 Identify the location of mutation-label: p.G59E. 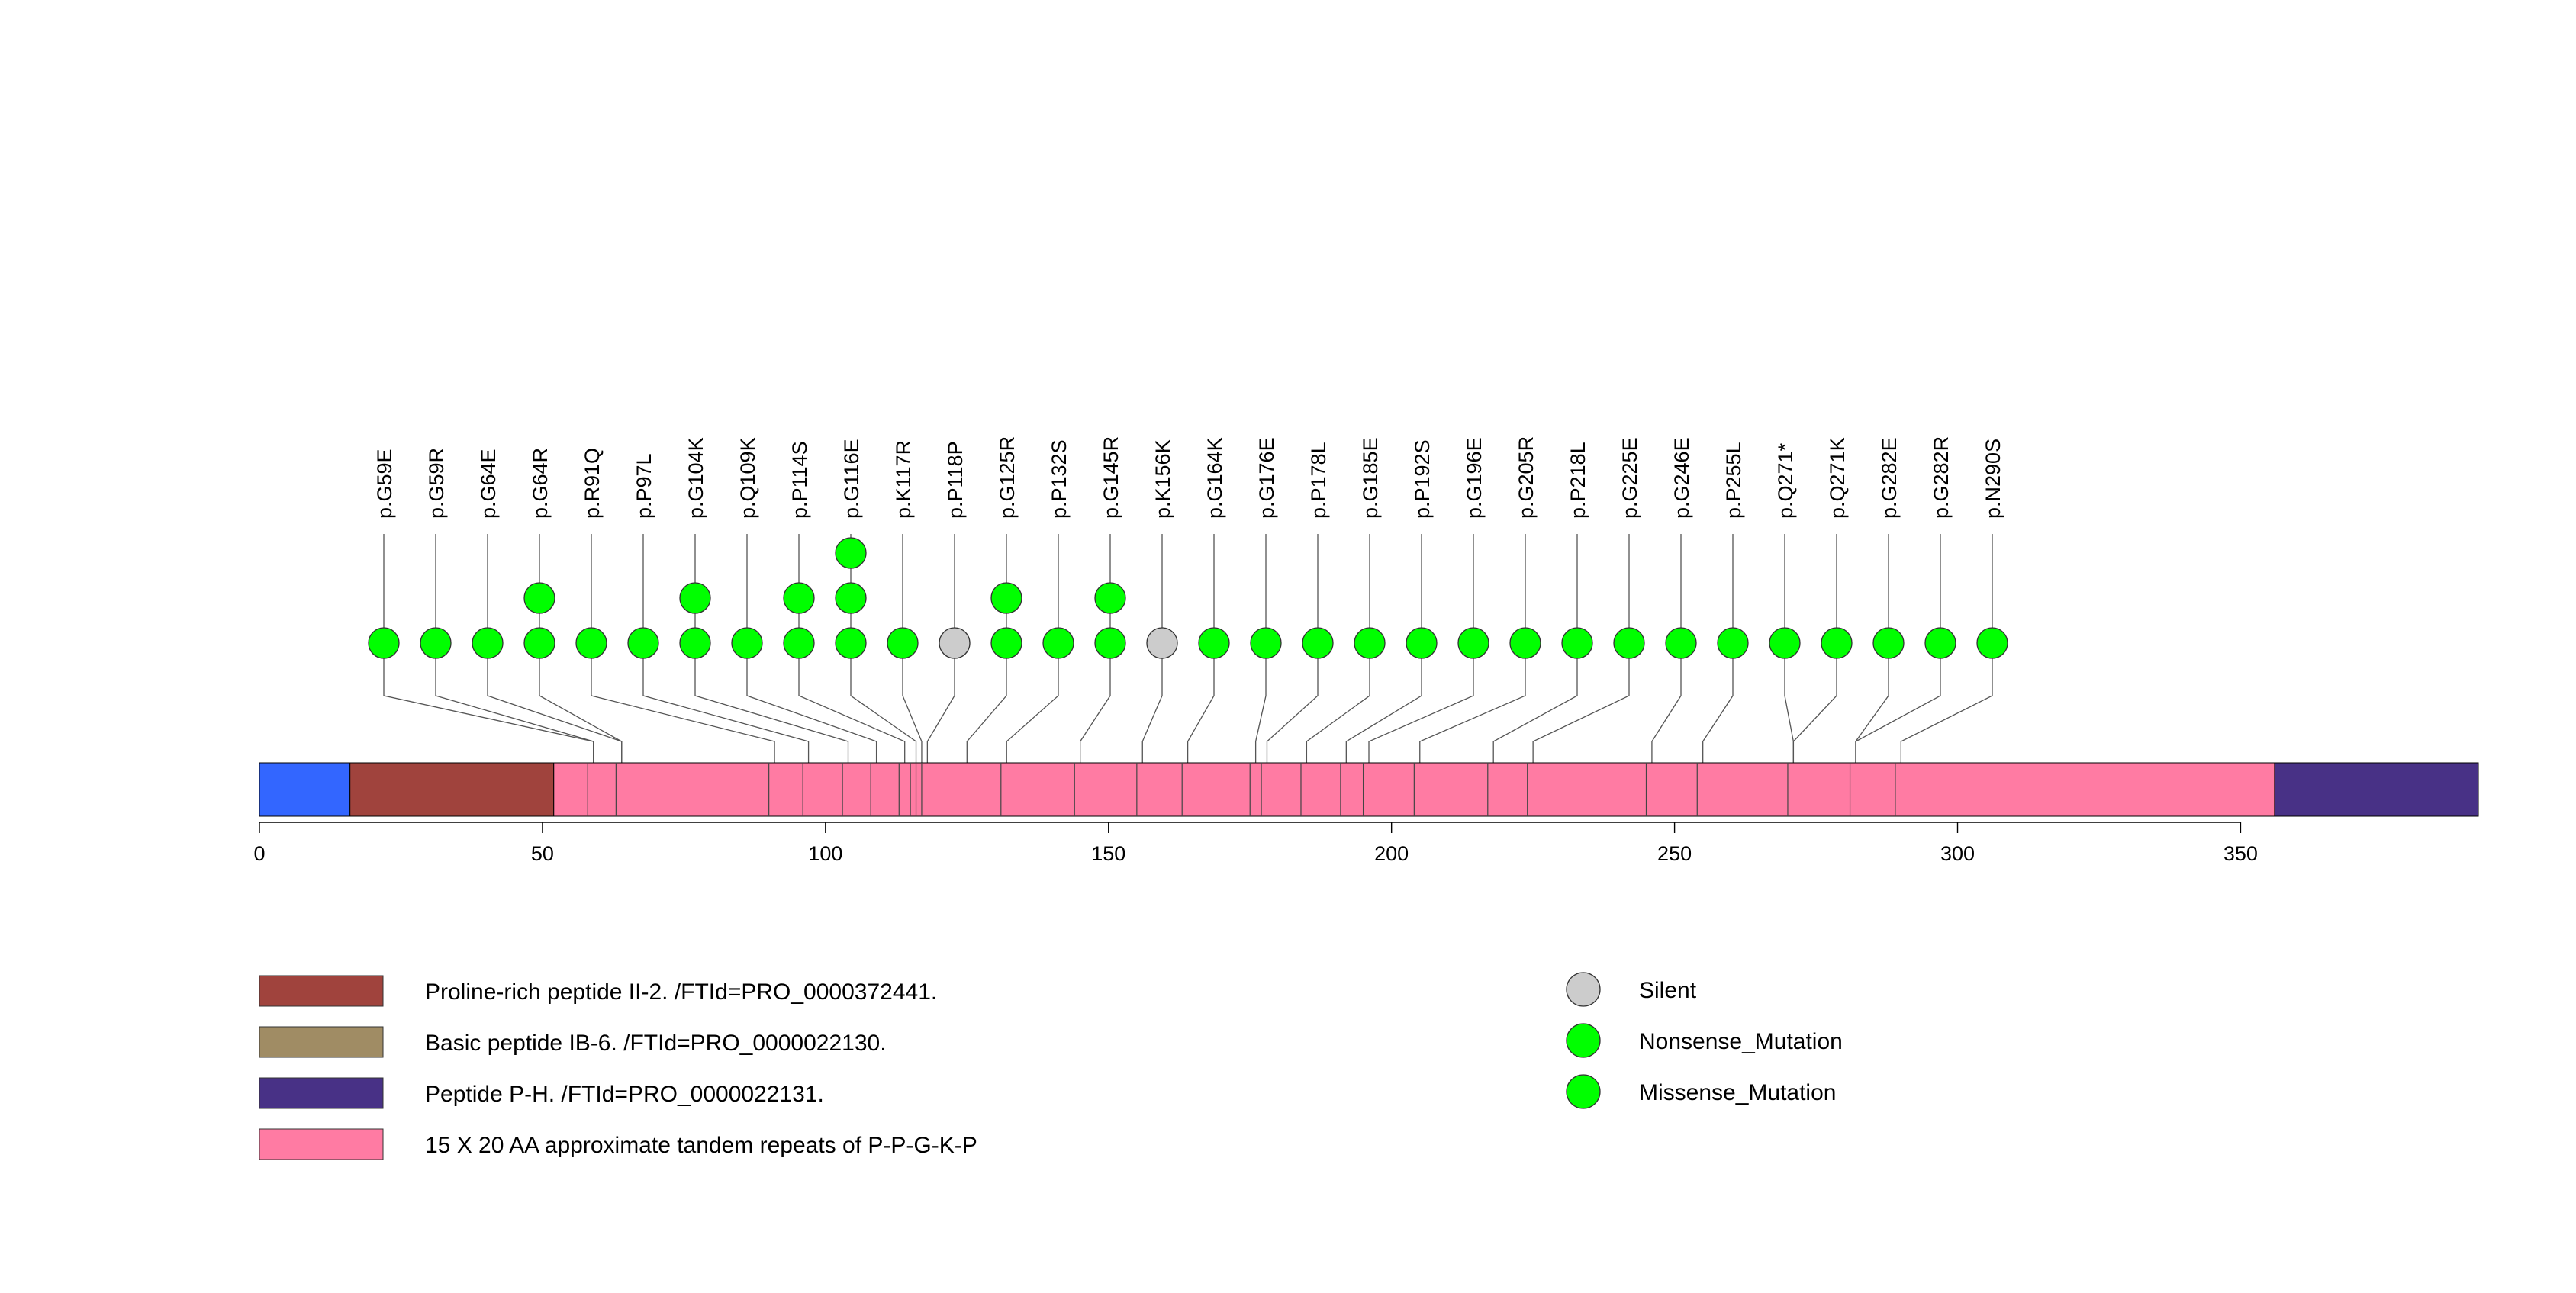
(384, 484).